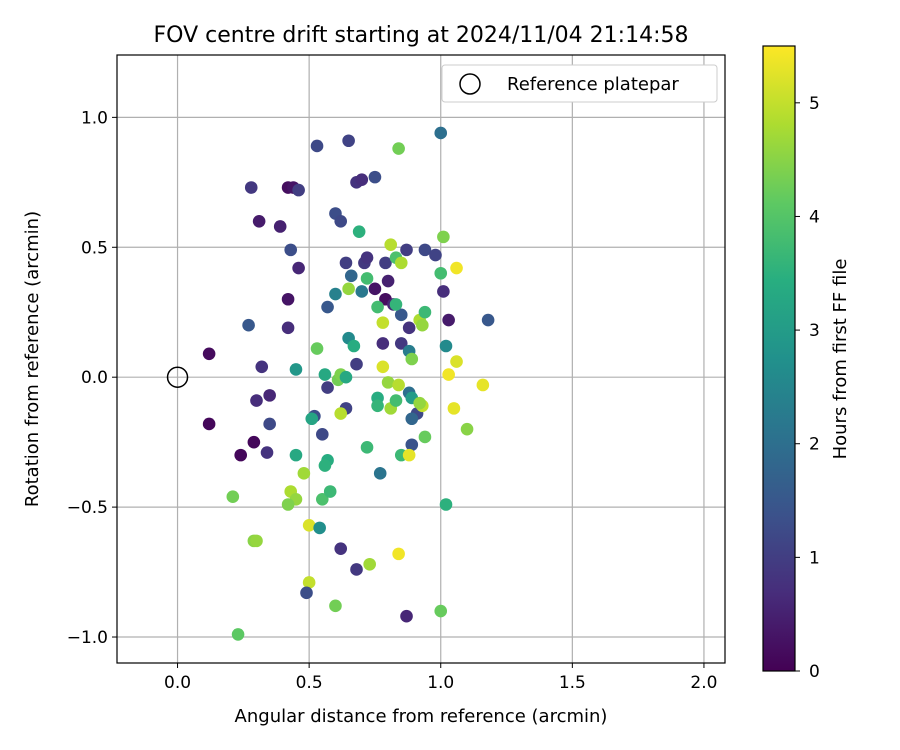 This screenshot has width=900, height=750. What do you see at coordinates (94, 378) in the screenshot?
I see `y-tick-label: 0.0` at bounding box center [94, 378].